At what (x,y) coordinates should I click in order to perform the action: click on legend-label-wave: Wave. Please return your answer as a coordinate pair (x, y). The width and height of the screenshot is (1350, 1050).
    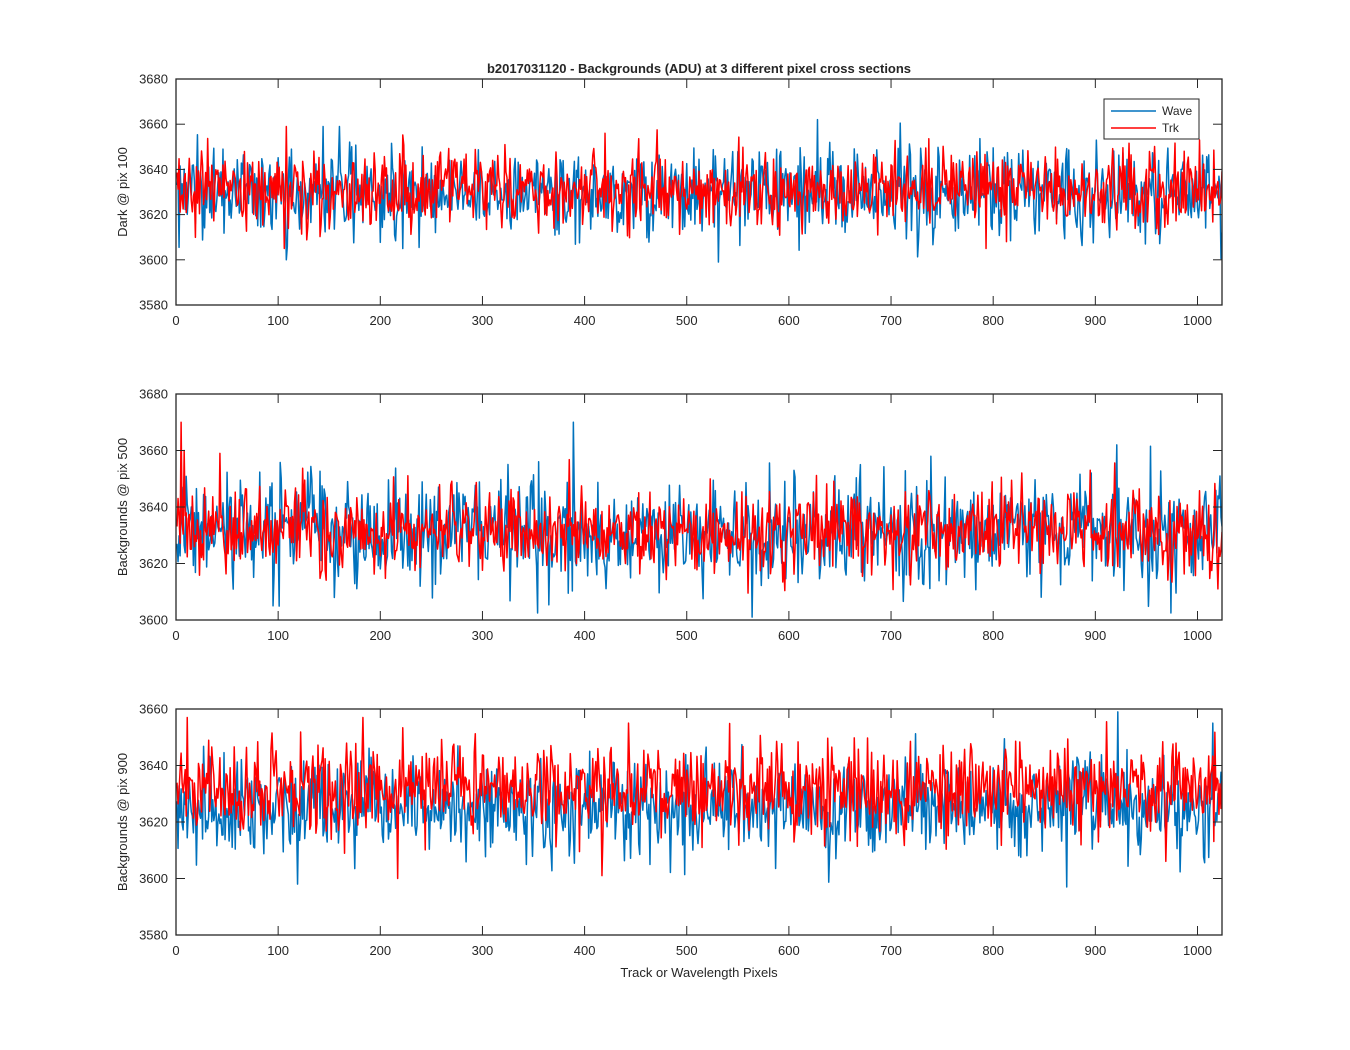
    Looking at the image, I should click on (1177, 111).